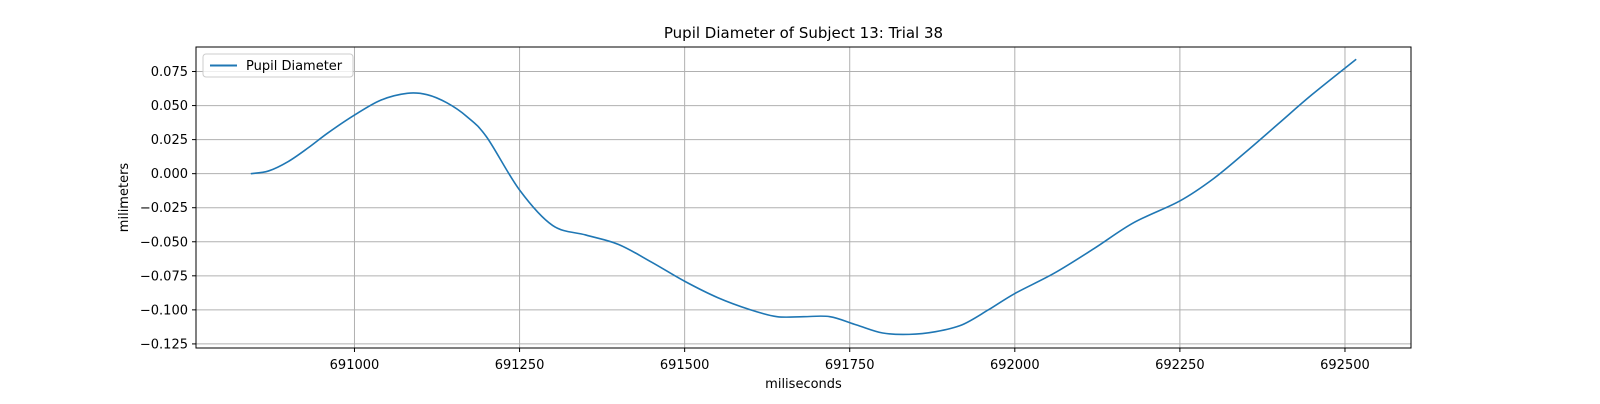 The width and height of the screenshot is (1600, 404). What do you see at coordinates (803, 384) in the screenshot?
I see `x-axis-label: miliseconds` at bounding box center [803, 384].